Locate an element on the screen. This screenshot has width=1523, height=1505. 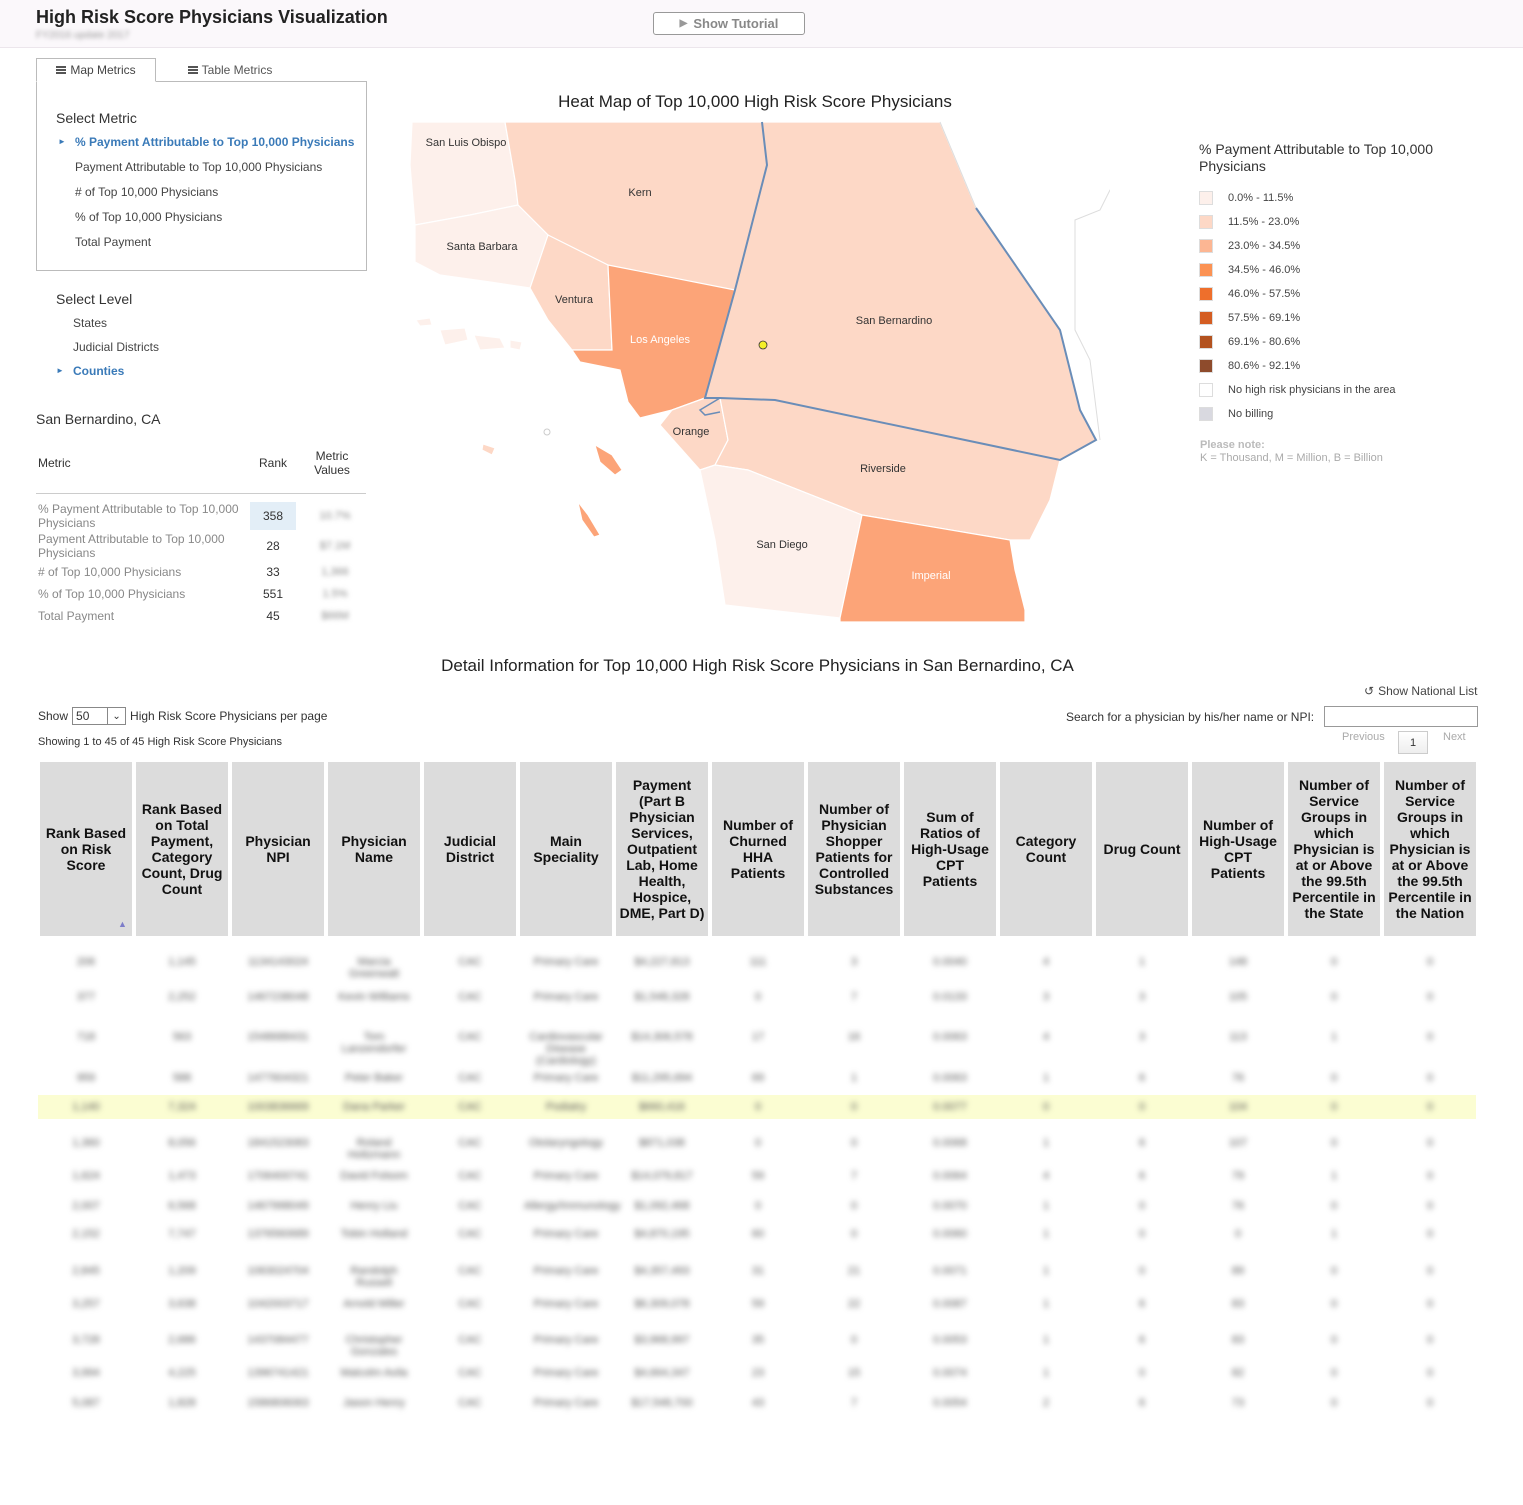
legend-item: 23.0% - 34.5% is located at coordinates (1249, 246).